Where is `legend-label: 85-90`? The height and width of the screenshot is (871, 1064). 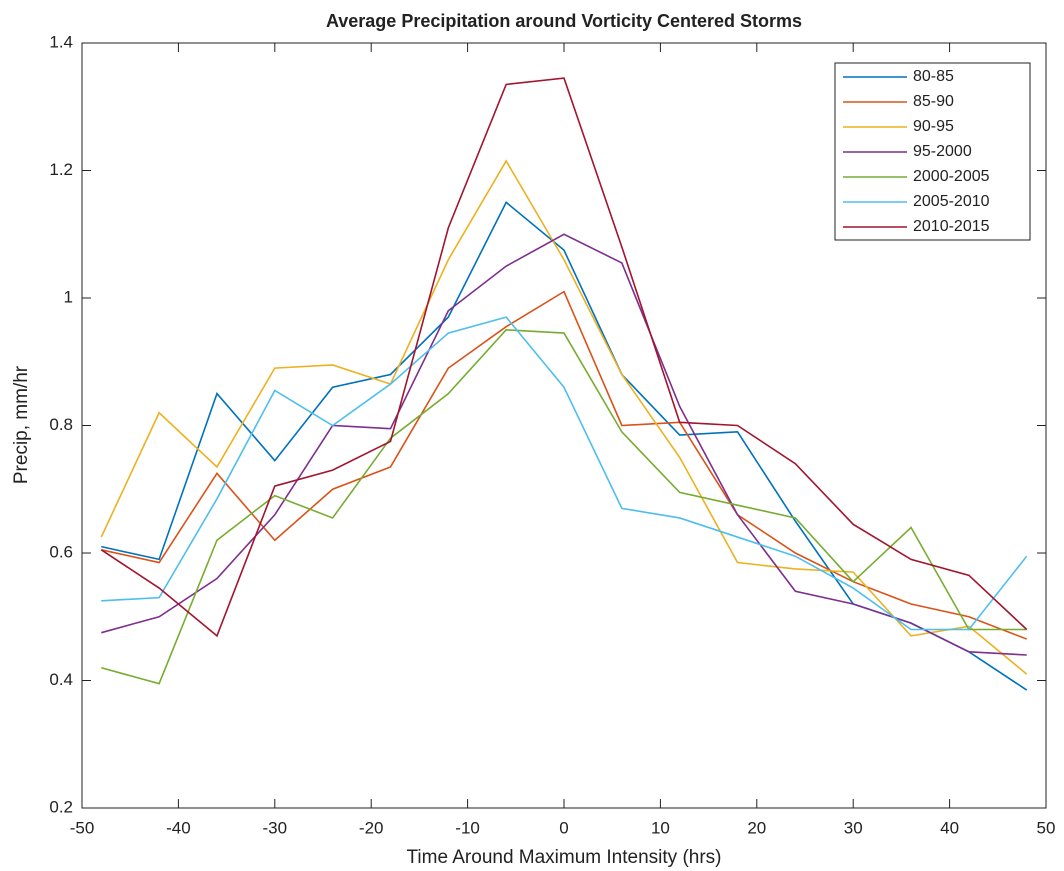 legend-label: 85-90 is located at coordinates (933, 101).